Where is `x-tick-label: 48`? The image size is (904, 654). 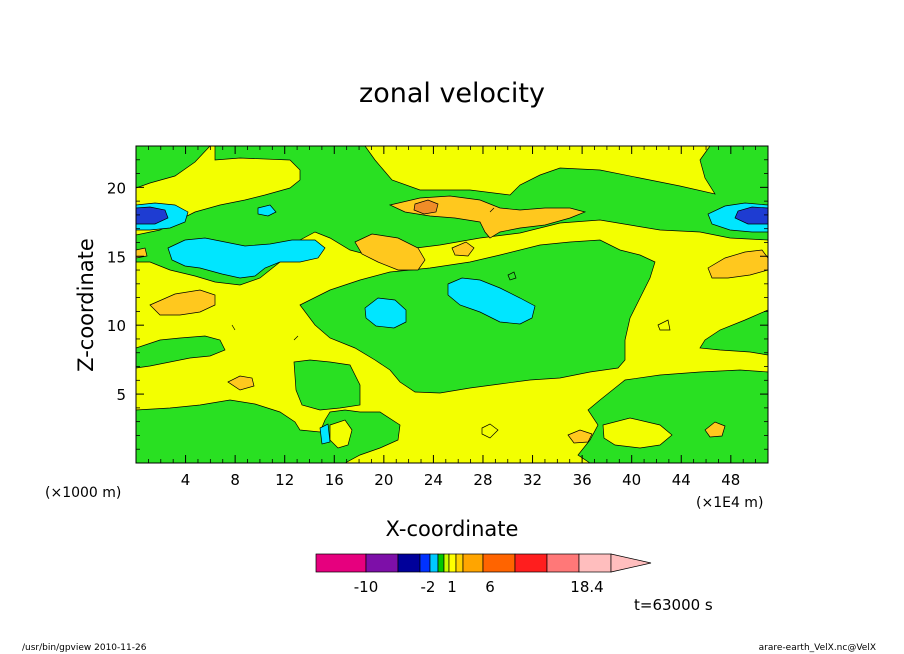 x-tick-label: 48 is located at coordinates (730, 480).